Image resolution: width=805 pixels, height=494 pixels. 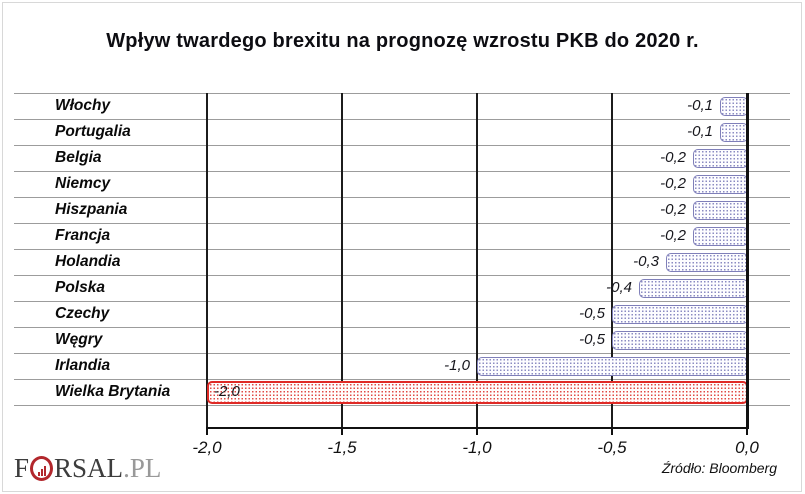 What do you see at coordinates (747, 261) in the screenshot?
I see `x-axis-zero-line` at bounding box center [747, 261].